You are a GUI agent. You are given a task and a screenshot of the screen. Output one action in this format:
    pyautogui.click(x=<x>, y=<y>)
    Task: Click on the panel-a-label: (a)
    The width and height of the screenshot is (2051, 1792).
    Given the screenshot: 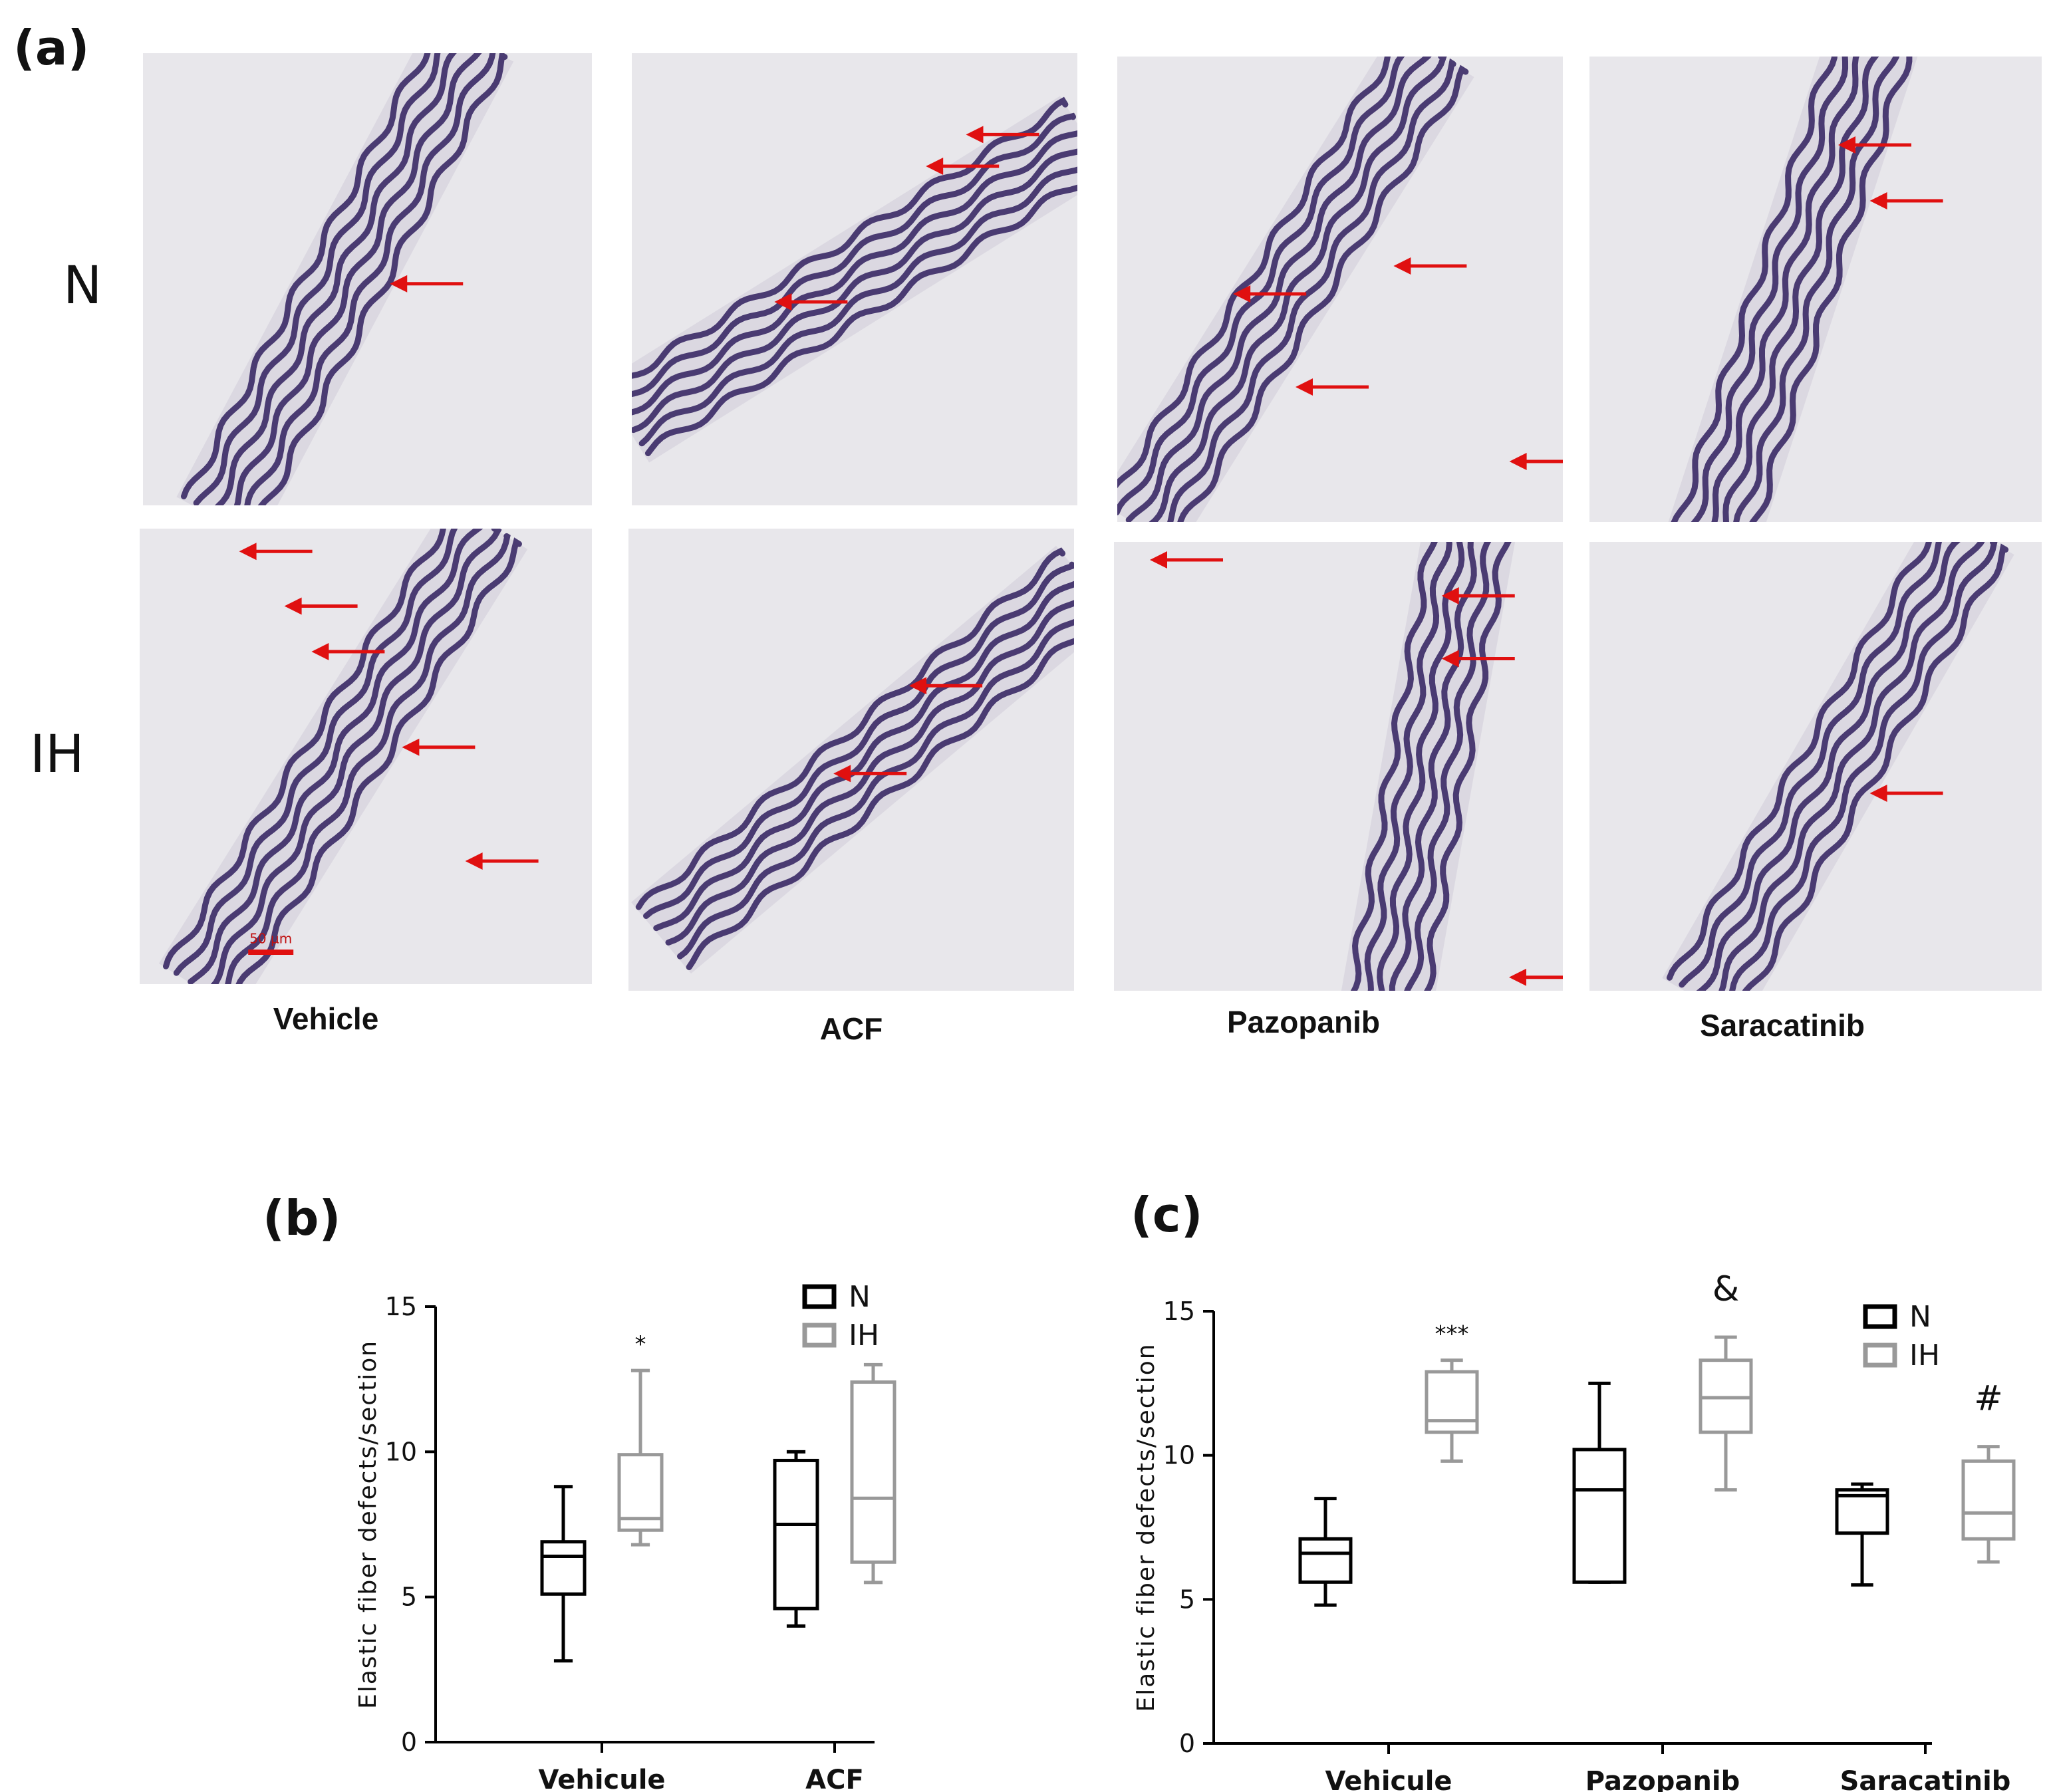 What is the action you would take?
    pyautogui.click(x=51, y=48)
    